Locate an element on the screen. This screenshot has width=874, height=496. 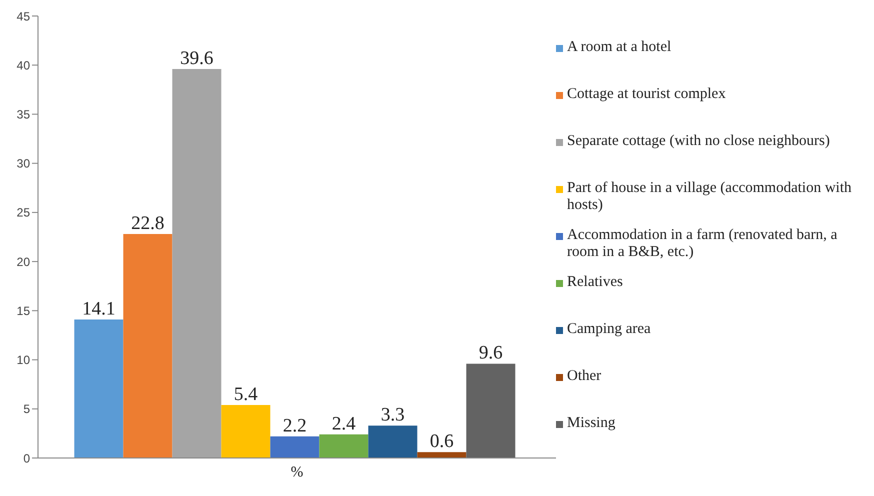
legend-label: Part of house in a village (accommodation with hosts) is located at coordinates (710, 197).